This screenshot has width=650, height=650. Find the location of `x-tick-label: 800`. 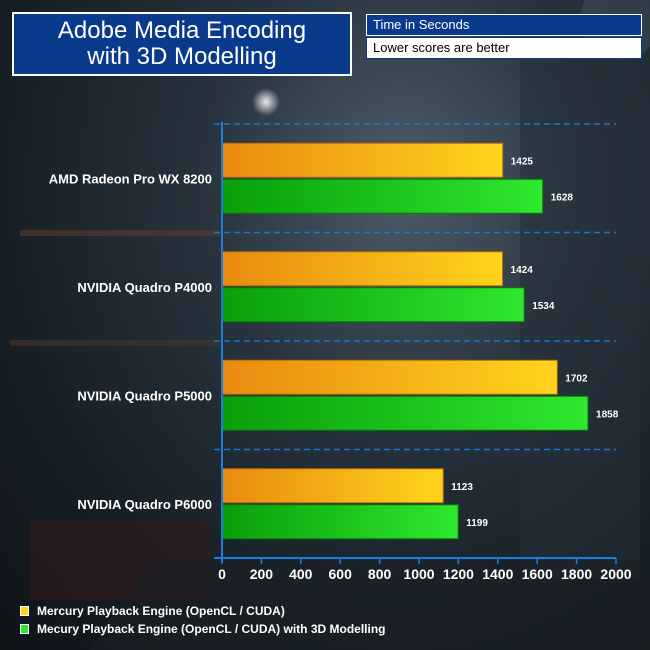

x-tick-label: 800 is located at coordinates (380, 574).